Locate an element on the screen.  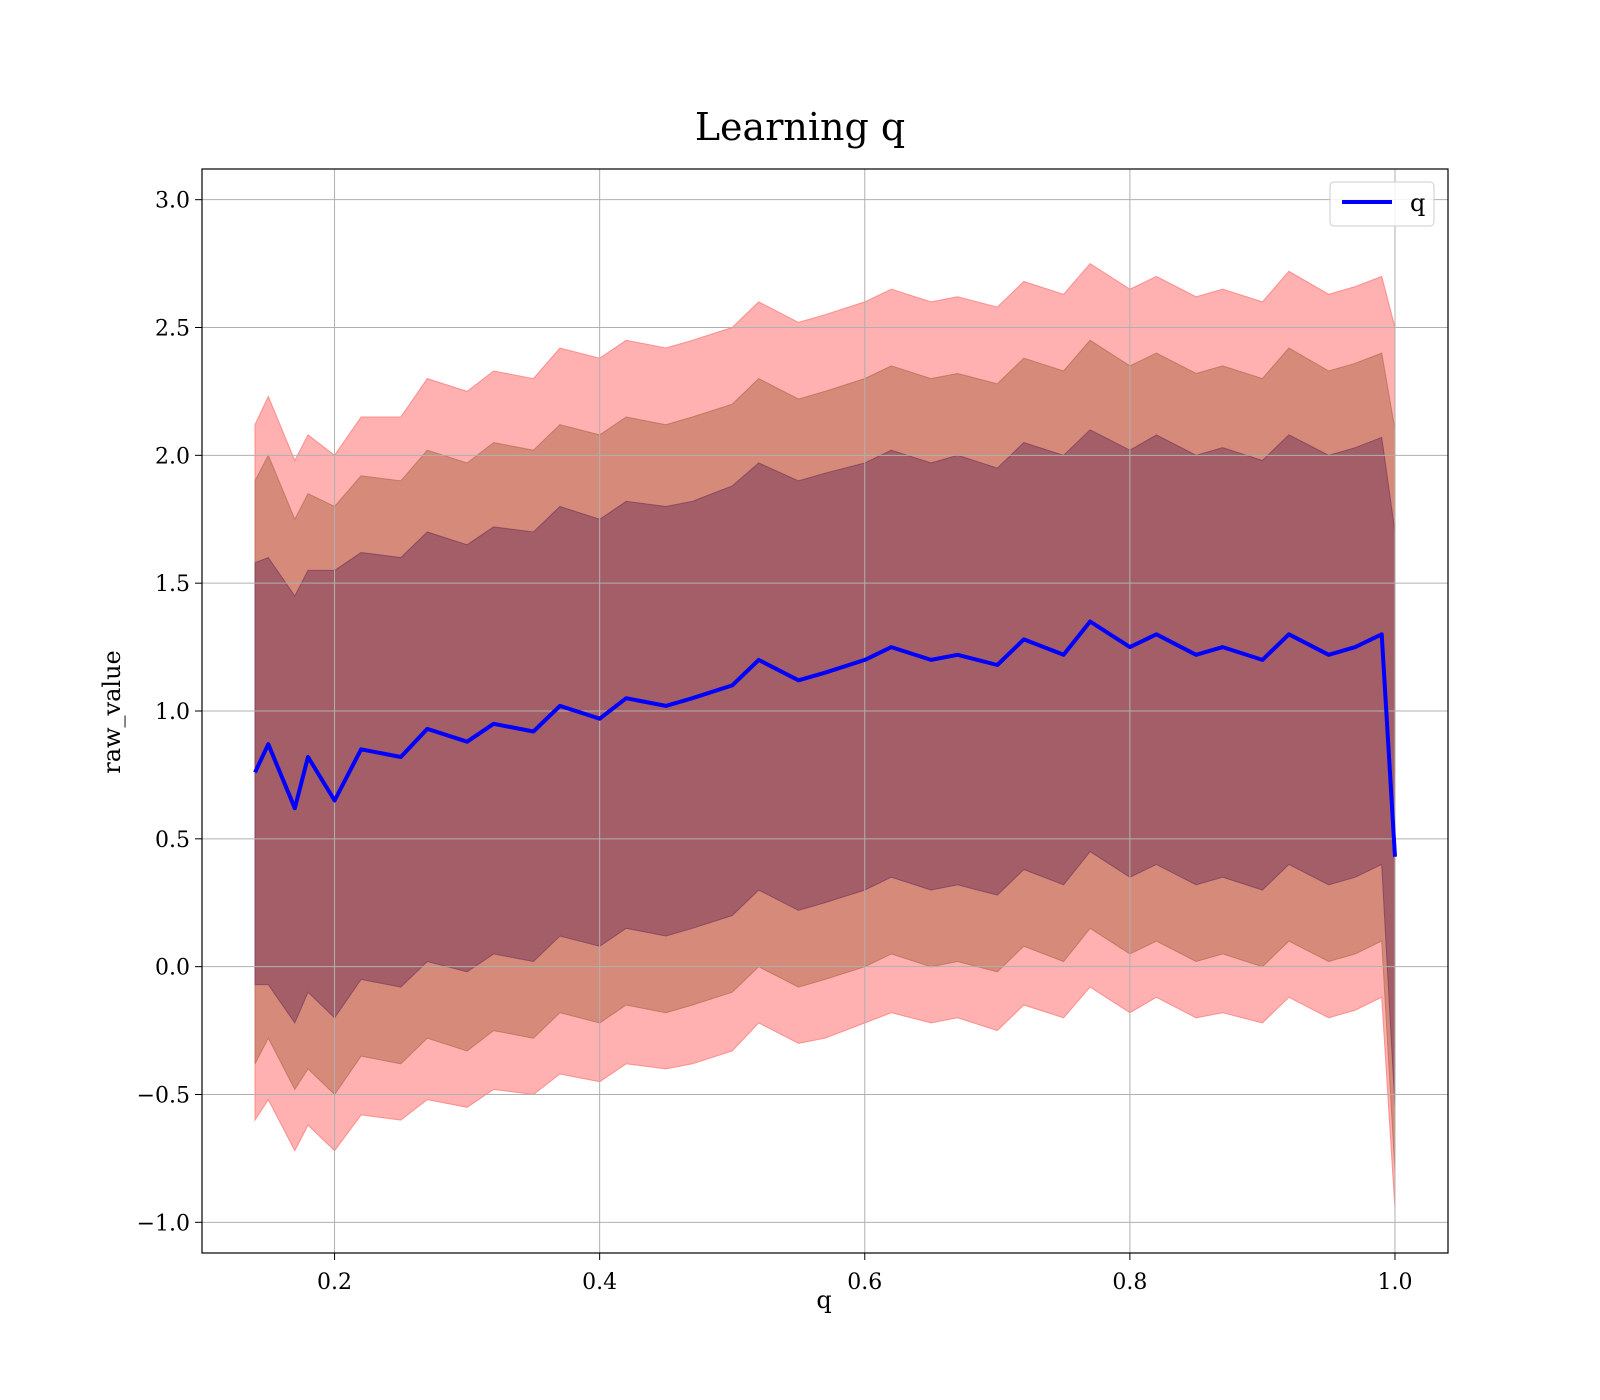
series-line-q is located at coordinates (825, 738).